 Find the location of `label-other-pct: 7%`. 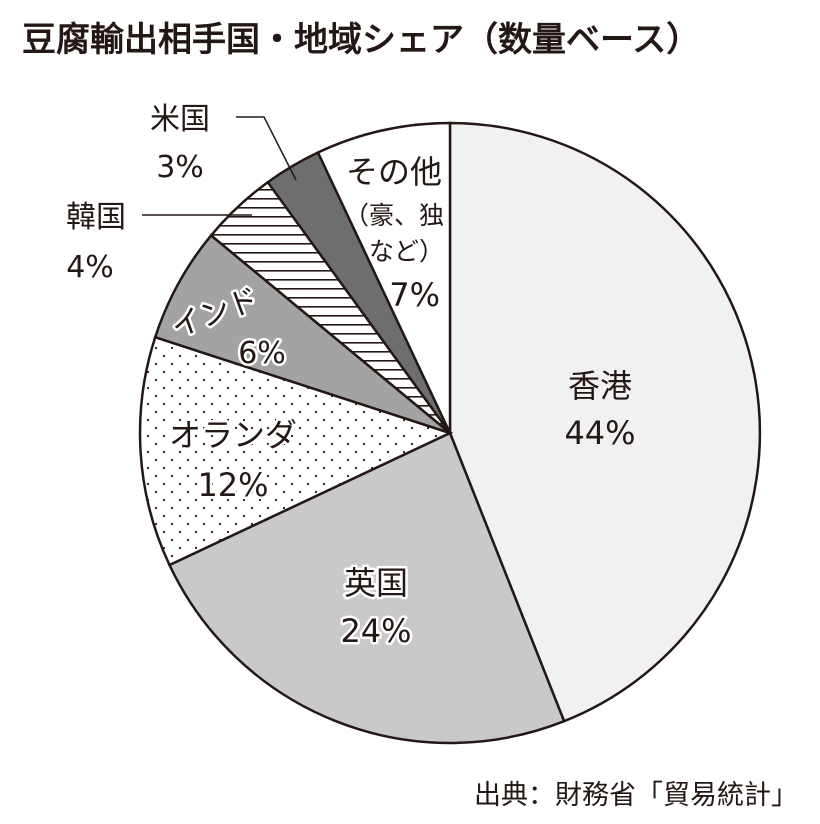

label-other-pct: 7% is located at coordinates (414, 295).